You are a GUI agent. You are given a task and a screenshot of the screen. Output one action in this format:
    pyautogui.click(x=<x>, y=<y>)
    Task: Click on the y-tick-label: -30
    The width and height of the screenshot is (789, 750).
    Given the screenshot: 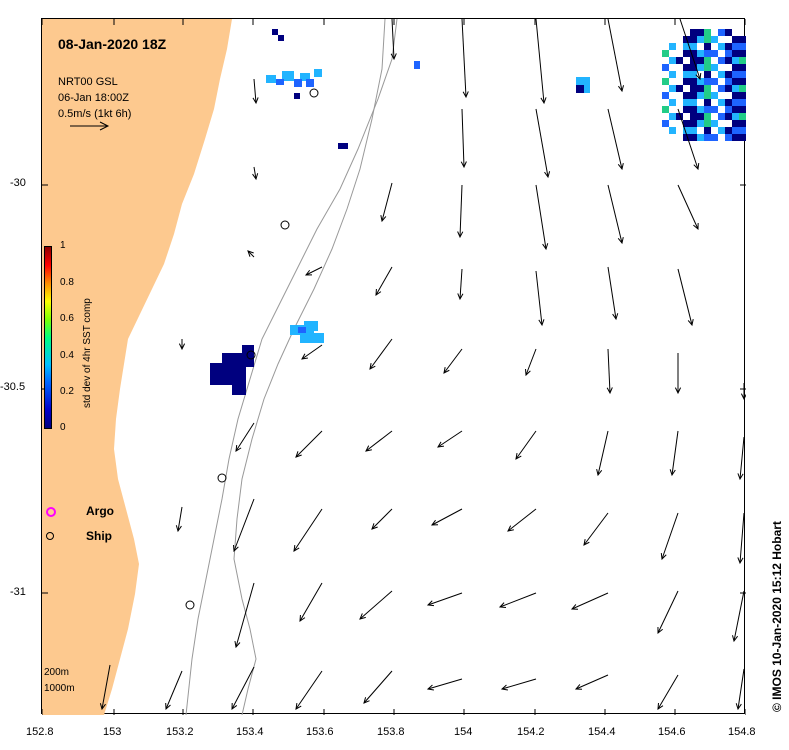 What is the action you would take?
    pyautogui.click(x=18, y=183)
    